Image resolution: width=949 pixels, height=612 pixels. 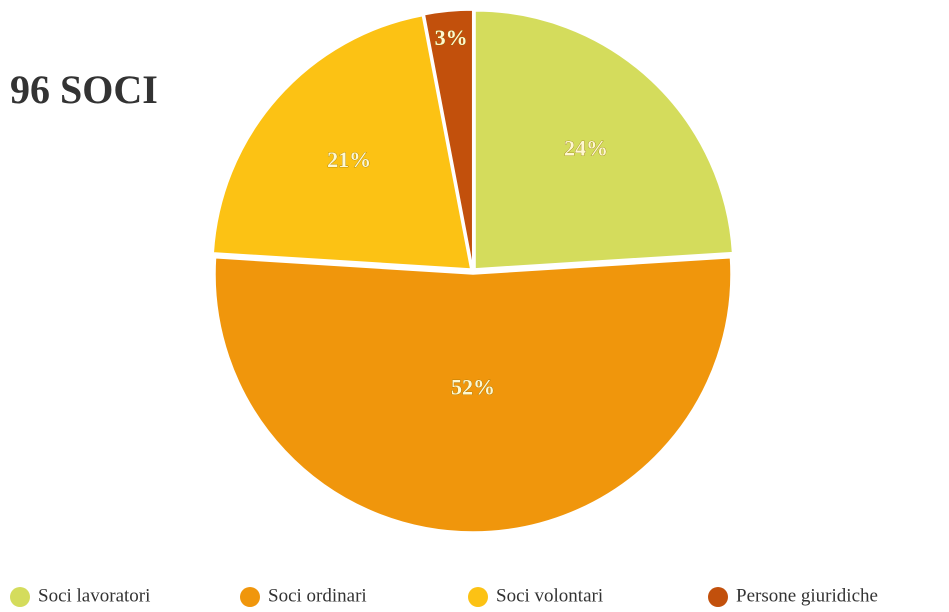 What do you see at coordinates (586, 148) in the screenshot?
I see `data-label: 24%` at bounding box center [586, 148].